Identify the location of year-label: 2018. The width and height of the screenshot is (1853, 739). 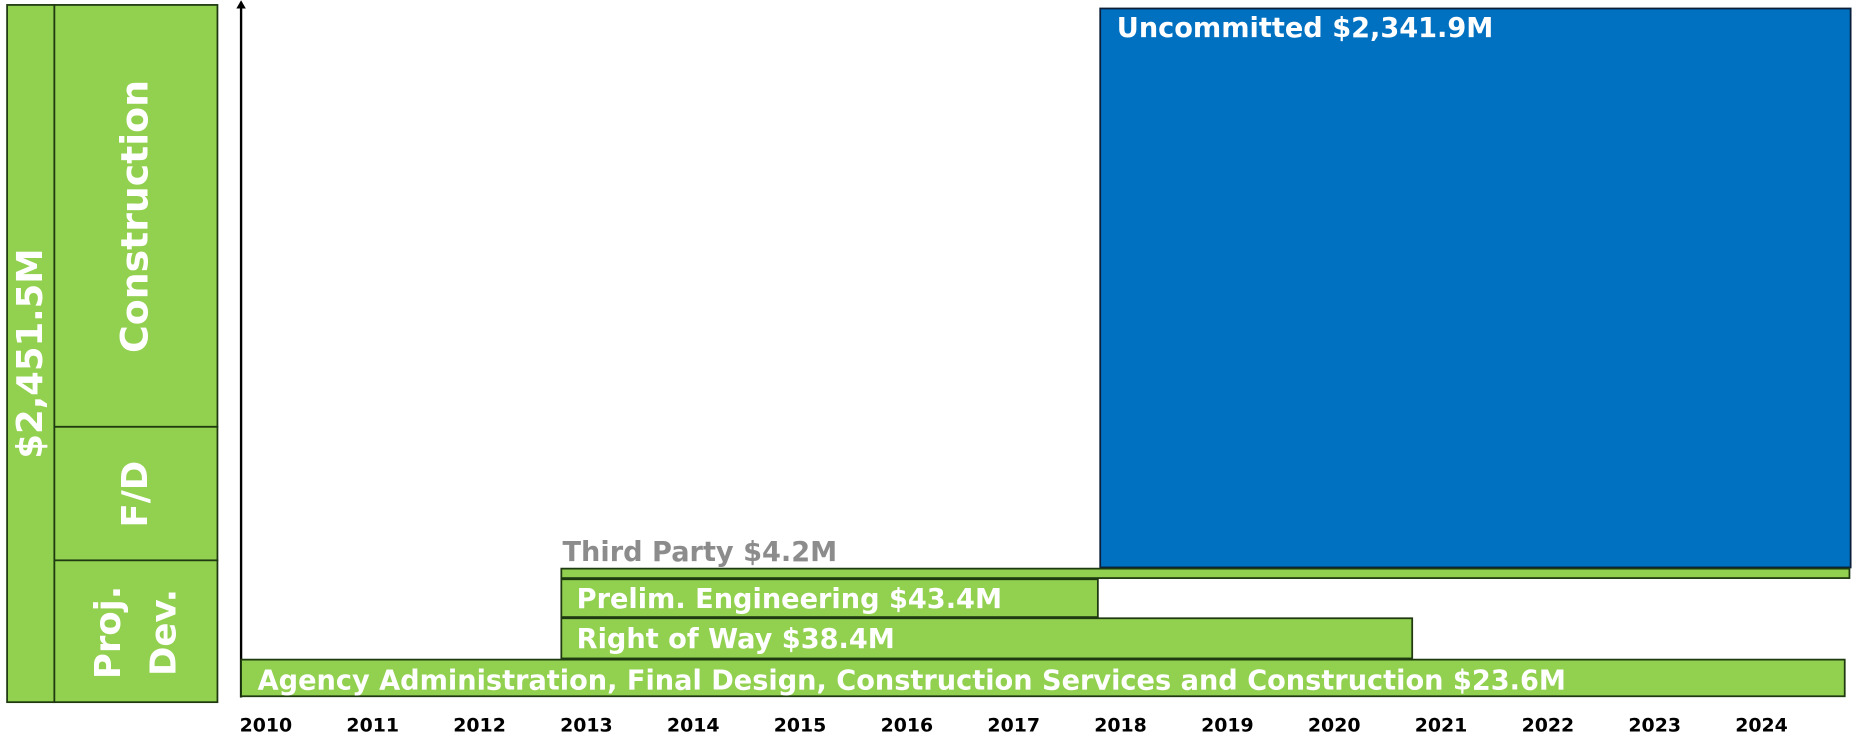
(1120, 725).